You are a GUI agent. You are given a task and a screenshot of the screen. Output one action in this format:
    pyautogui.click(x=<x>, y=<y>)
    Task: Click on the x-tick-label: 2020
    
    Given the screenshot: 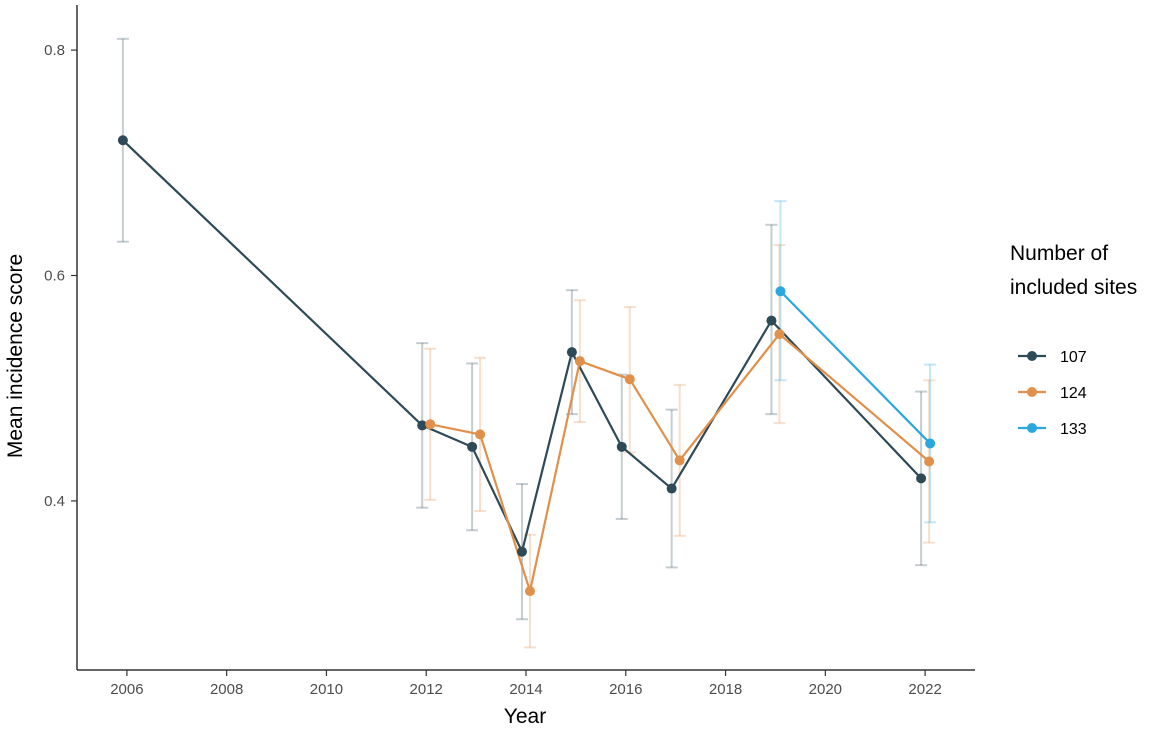 What is the action you would take?
    pyautogui.click(x=825, y=689)
    